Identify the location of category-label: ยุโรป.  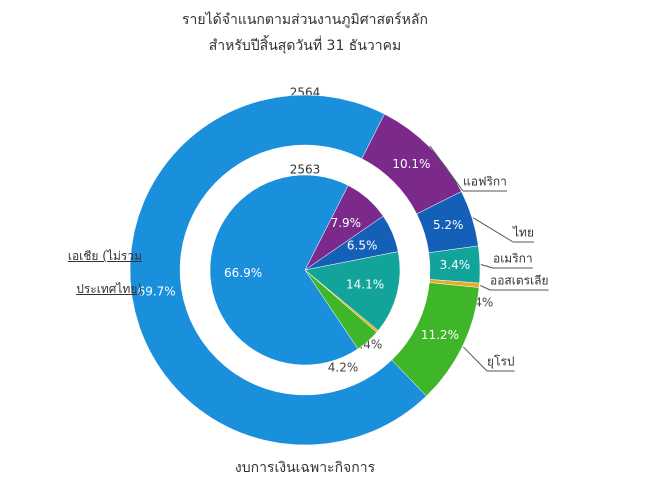
(501, 362).